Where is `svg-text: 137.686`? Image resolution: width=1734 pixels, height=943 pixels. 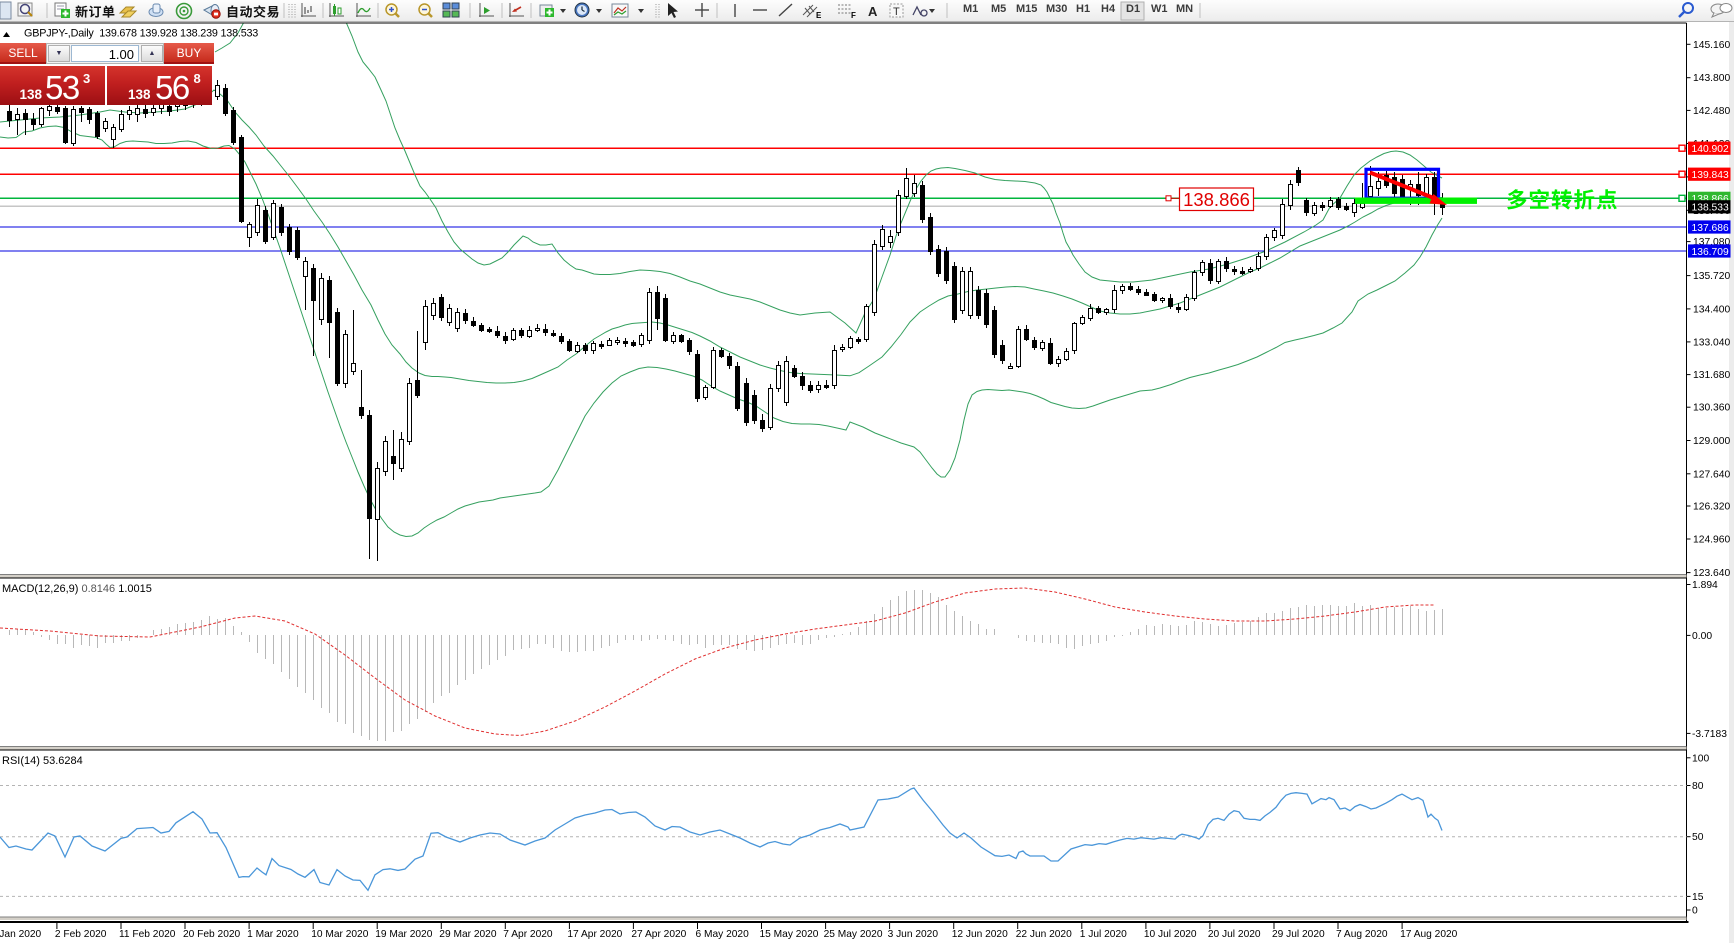
svg-text: 137.686 is located at coordinates (1710, 228).